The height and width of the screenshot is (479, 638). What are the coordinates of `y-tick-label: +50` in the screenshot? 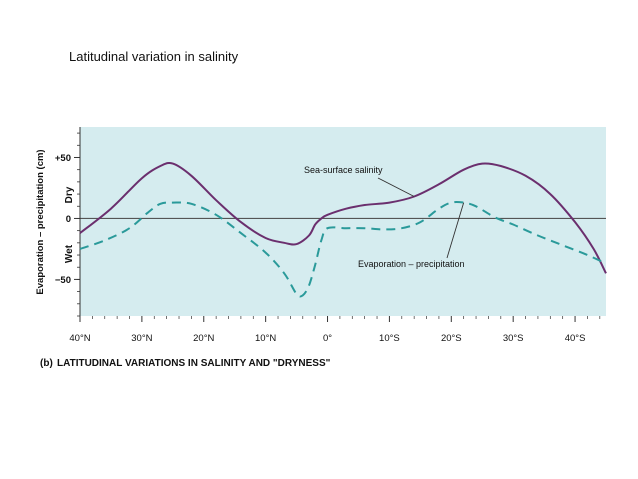 It's located at (63, 158).